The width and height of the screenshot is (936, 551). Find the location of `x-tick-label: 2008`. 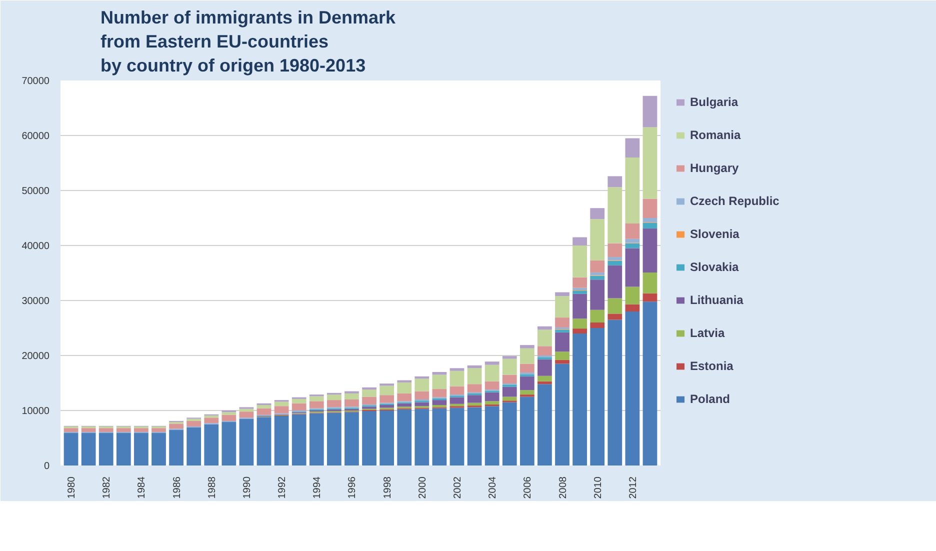

x-tick-label: 2008 is located at coordinates (563, 487).